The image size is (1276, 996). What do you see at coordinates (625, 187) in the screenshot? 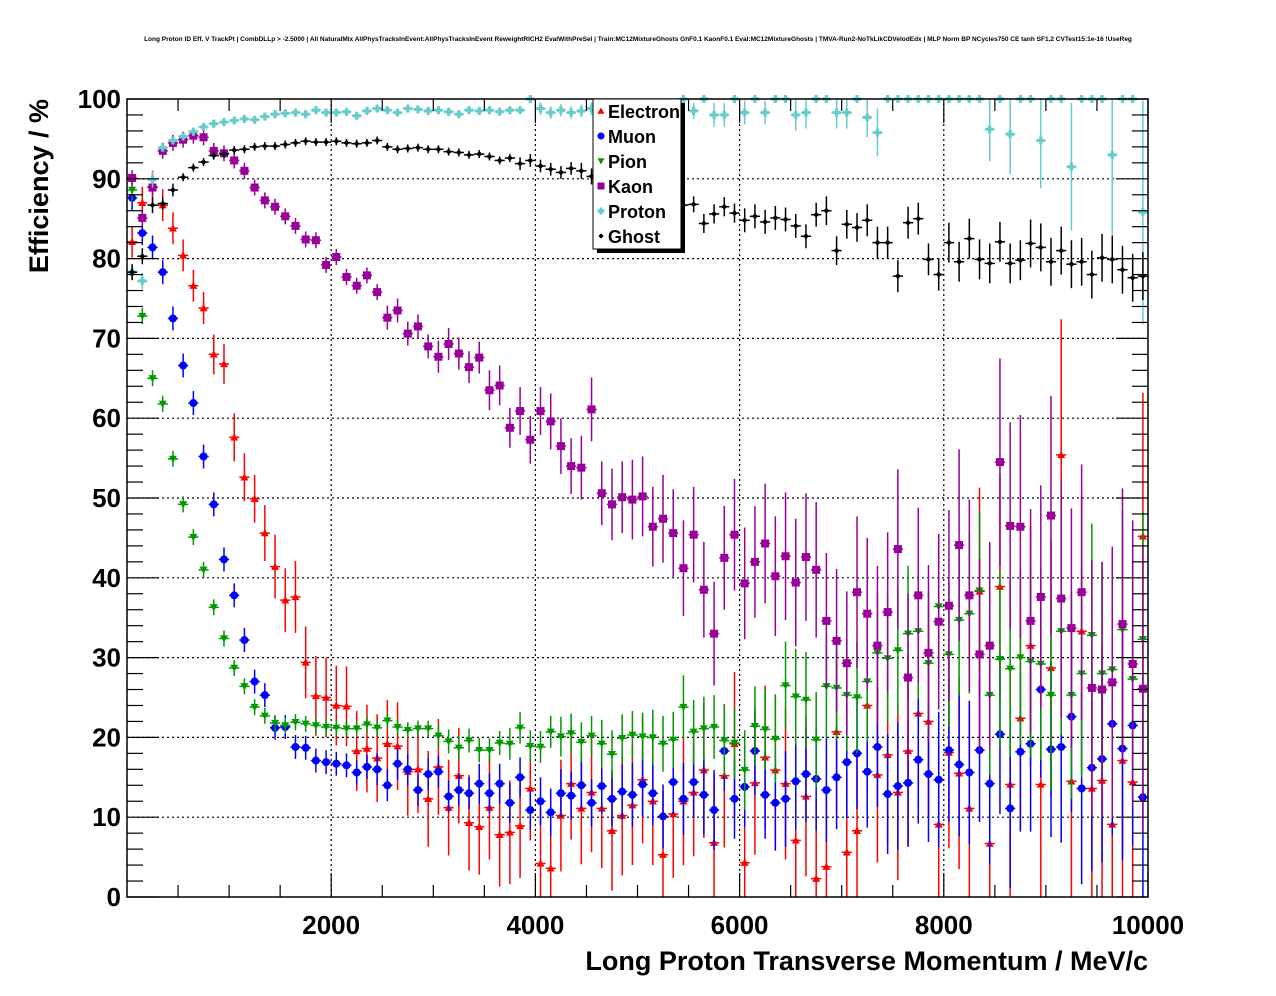
I see `legend-entry-kaon: Kaon` at bounding box center [625, 187].